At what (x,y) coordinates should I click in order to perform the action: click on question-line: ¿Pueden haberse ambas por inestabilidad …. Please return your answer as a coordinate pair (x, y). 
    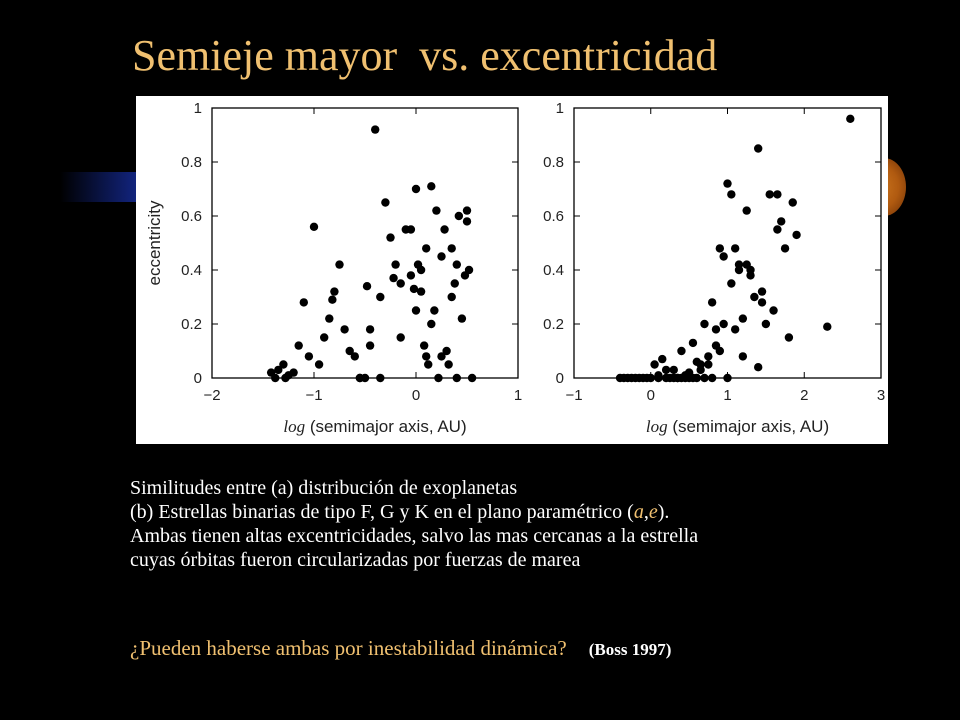
    Looking at the image, I should click on (400, 648).